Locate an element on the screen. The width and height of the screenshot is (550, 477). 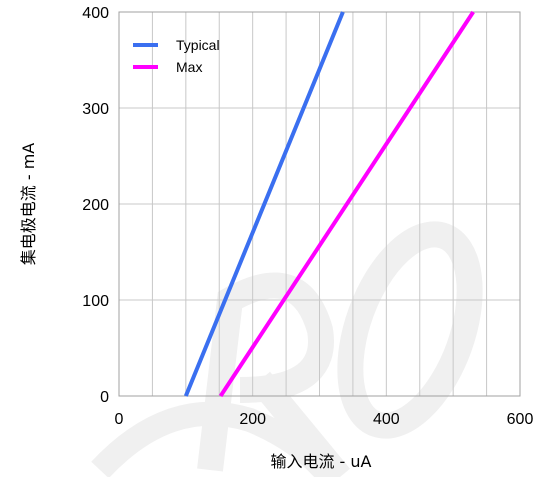
x-tick-label: 600 is located at coordinates (520, 419).